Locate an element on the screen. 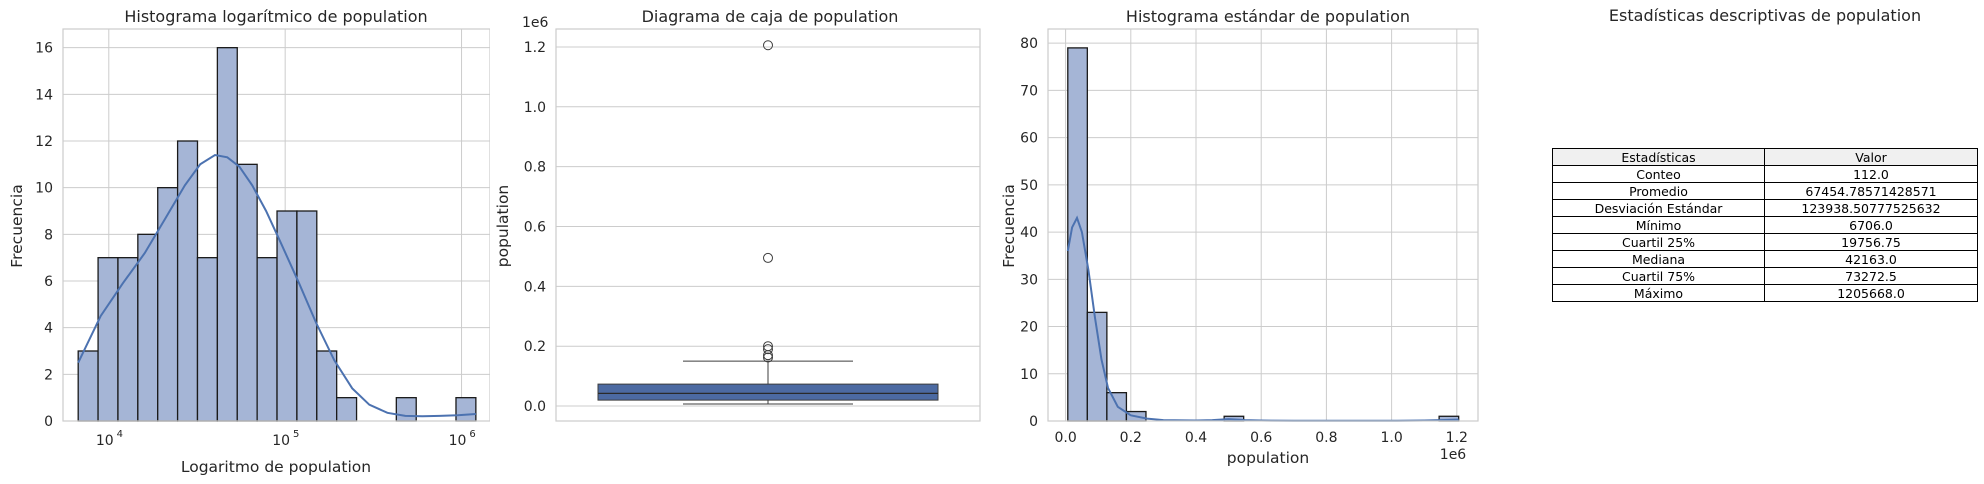 Image resolution: width=1984 pixels, height=484 pixels. stat-name: Desviación Estándar is located at coordinates (1658, 208).